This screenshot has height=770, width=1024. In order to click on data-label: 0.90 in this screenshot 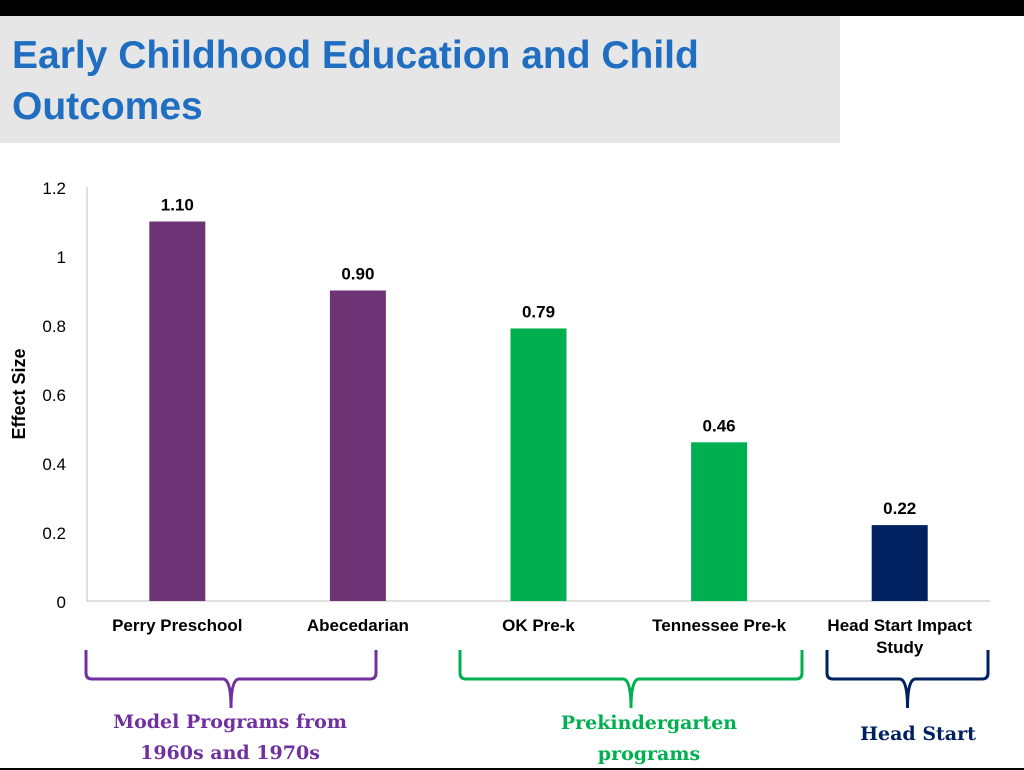, I will do `click(357, 274)`.